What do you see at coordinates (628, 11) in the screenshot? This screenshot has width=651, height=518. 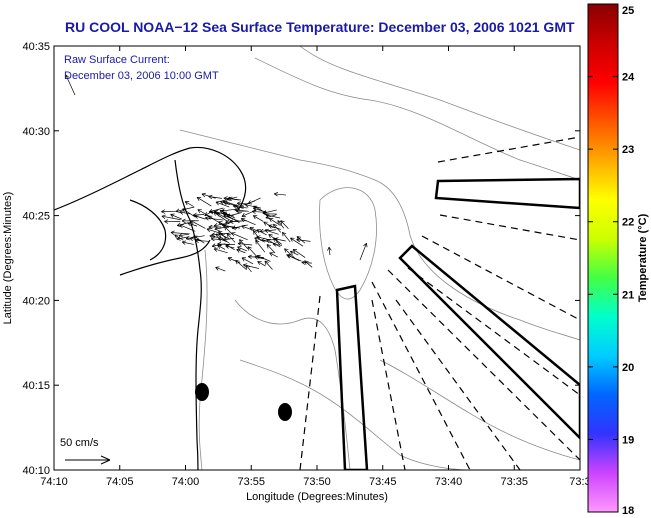 I see `colorbar-tick-label: 25` at bounding box center [628, 11].